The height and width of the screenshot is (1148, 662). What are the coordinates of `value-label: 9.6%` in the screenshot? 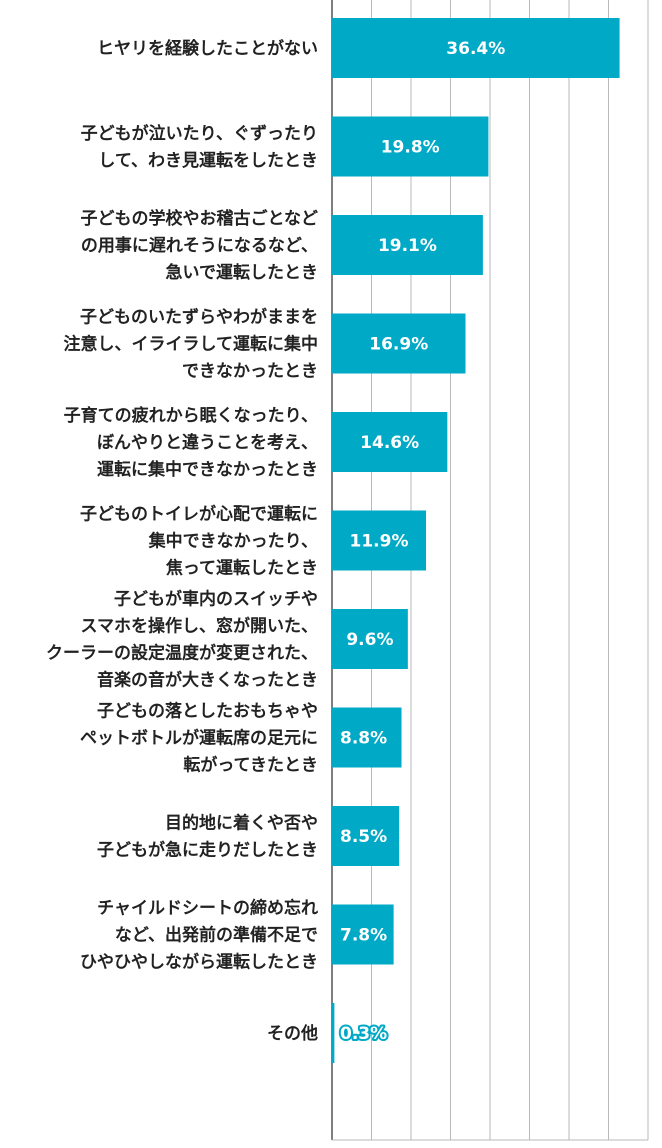 It's located at (369, 640).